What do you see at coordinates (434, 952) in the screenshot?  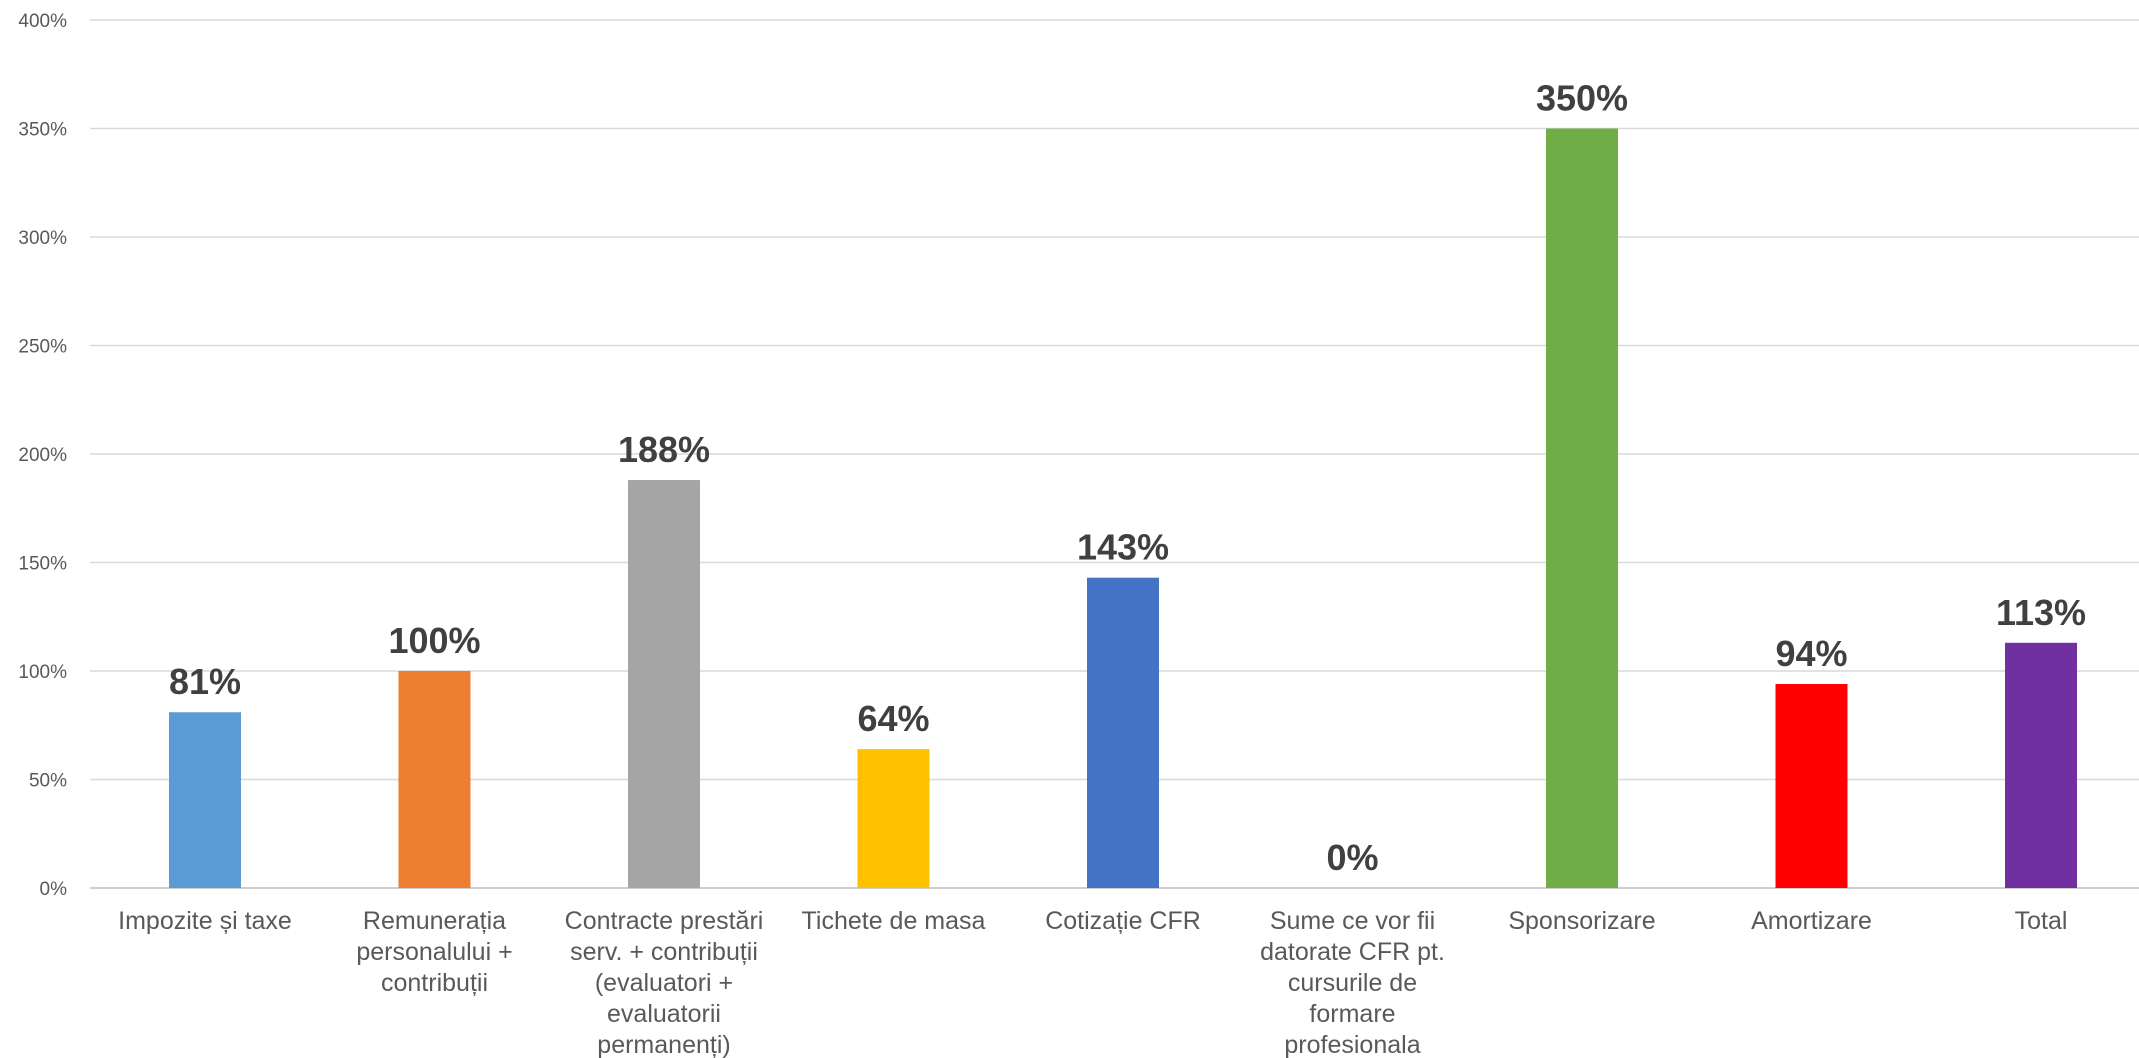 I see `category-label: Remunerația personalului + contribuții` at bounding box center [434, 952].